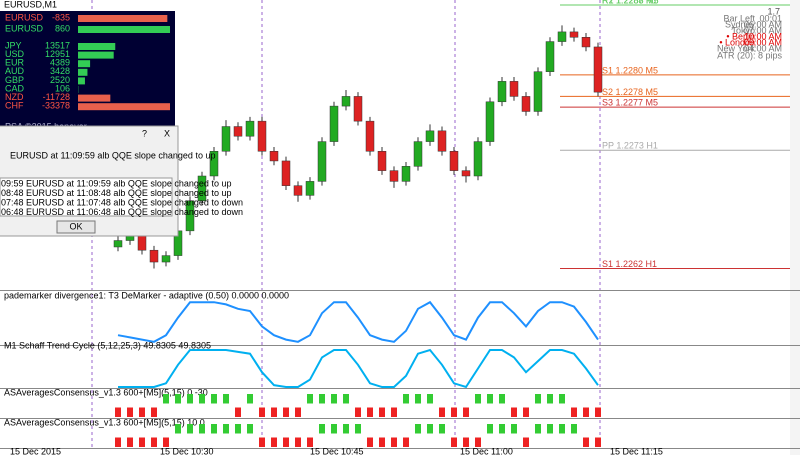  What do you see at coordinates (795, 227) in the screenshot?
I see `price-axis` at bounding box center [795, 227].